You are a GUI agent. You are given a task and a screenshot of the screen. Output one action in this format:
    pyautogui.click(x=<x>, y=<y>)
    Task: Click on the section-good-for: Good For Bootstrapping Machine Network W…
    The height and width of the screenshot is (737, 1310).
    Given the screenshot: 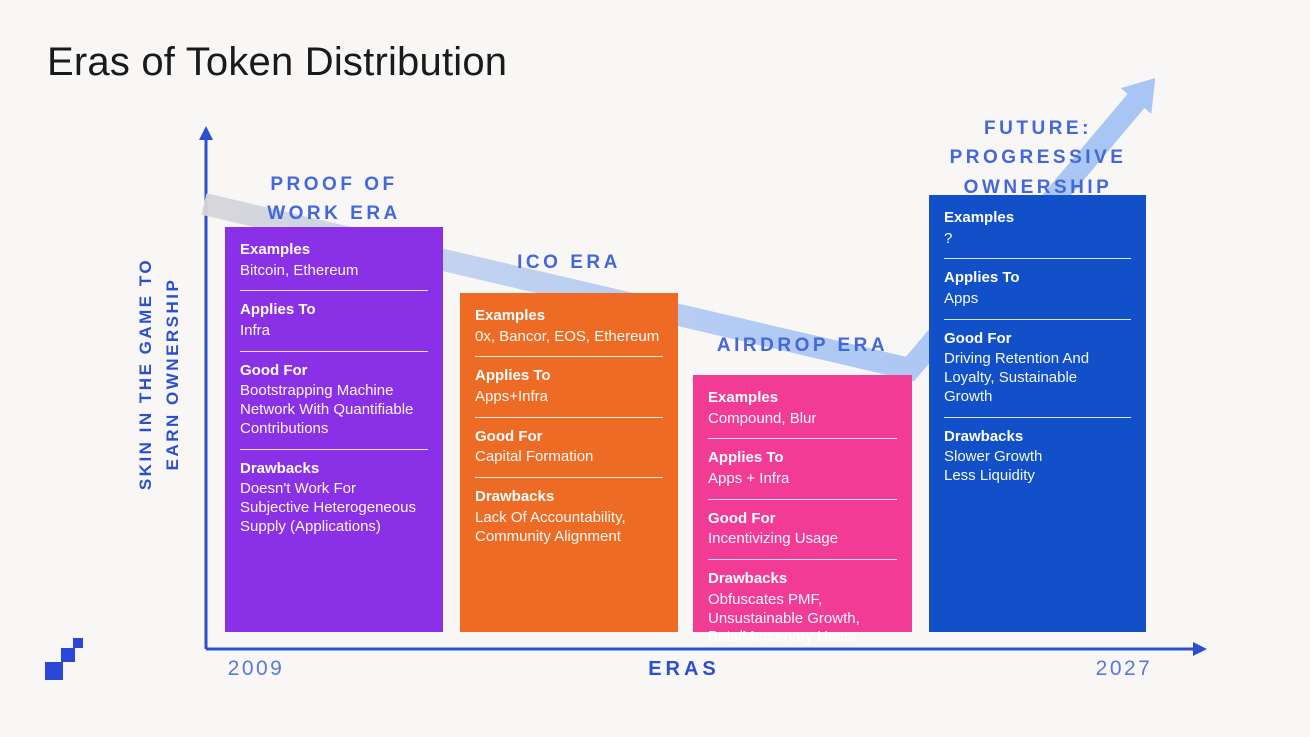 What is the action you would take?
    pyautogui.click(x=334, y=405)
    